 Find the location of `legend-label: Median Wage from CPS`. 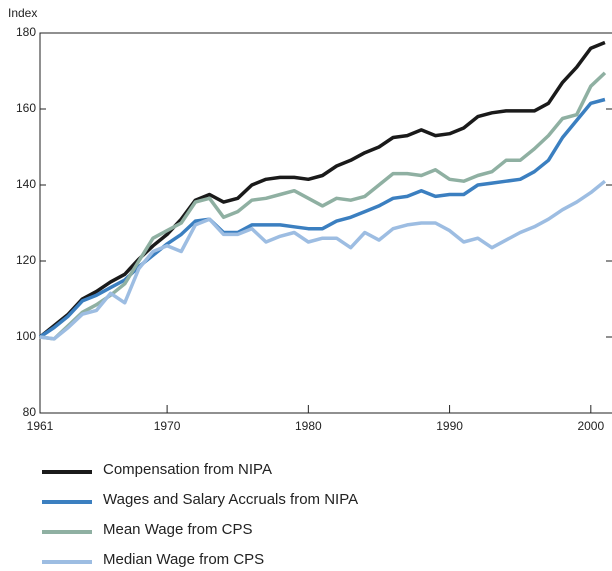

legend-label: Median Wage from CPS is located at coordinates (183, 559).